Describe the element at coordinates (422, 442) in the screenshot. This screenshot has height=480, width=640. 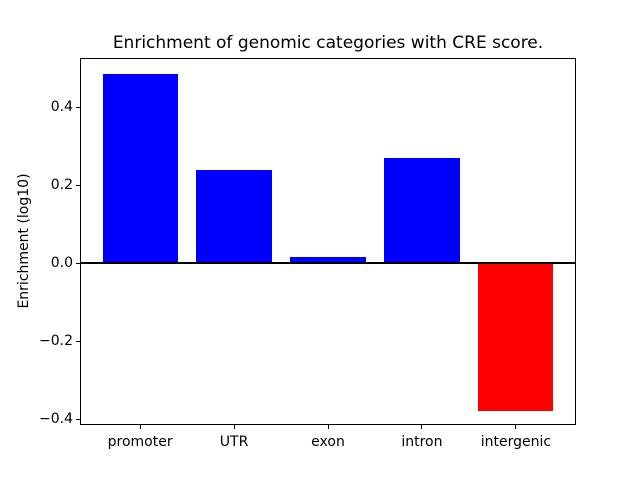
I see `x-tick-label-intron: intron` at that location.